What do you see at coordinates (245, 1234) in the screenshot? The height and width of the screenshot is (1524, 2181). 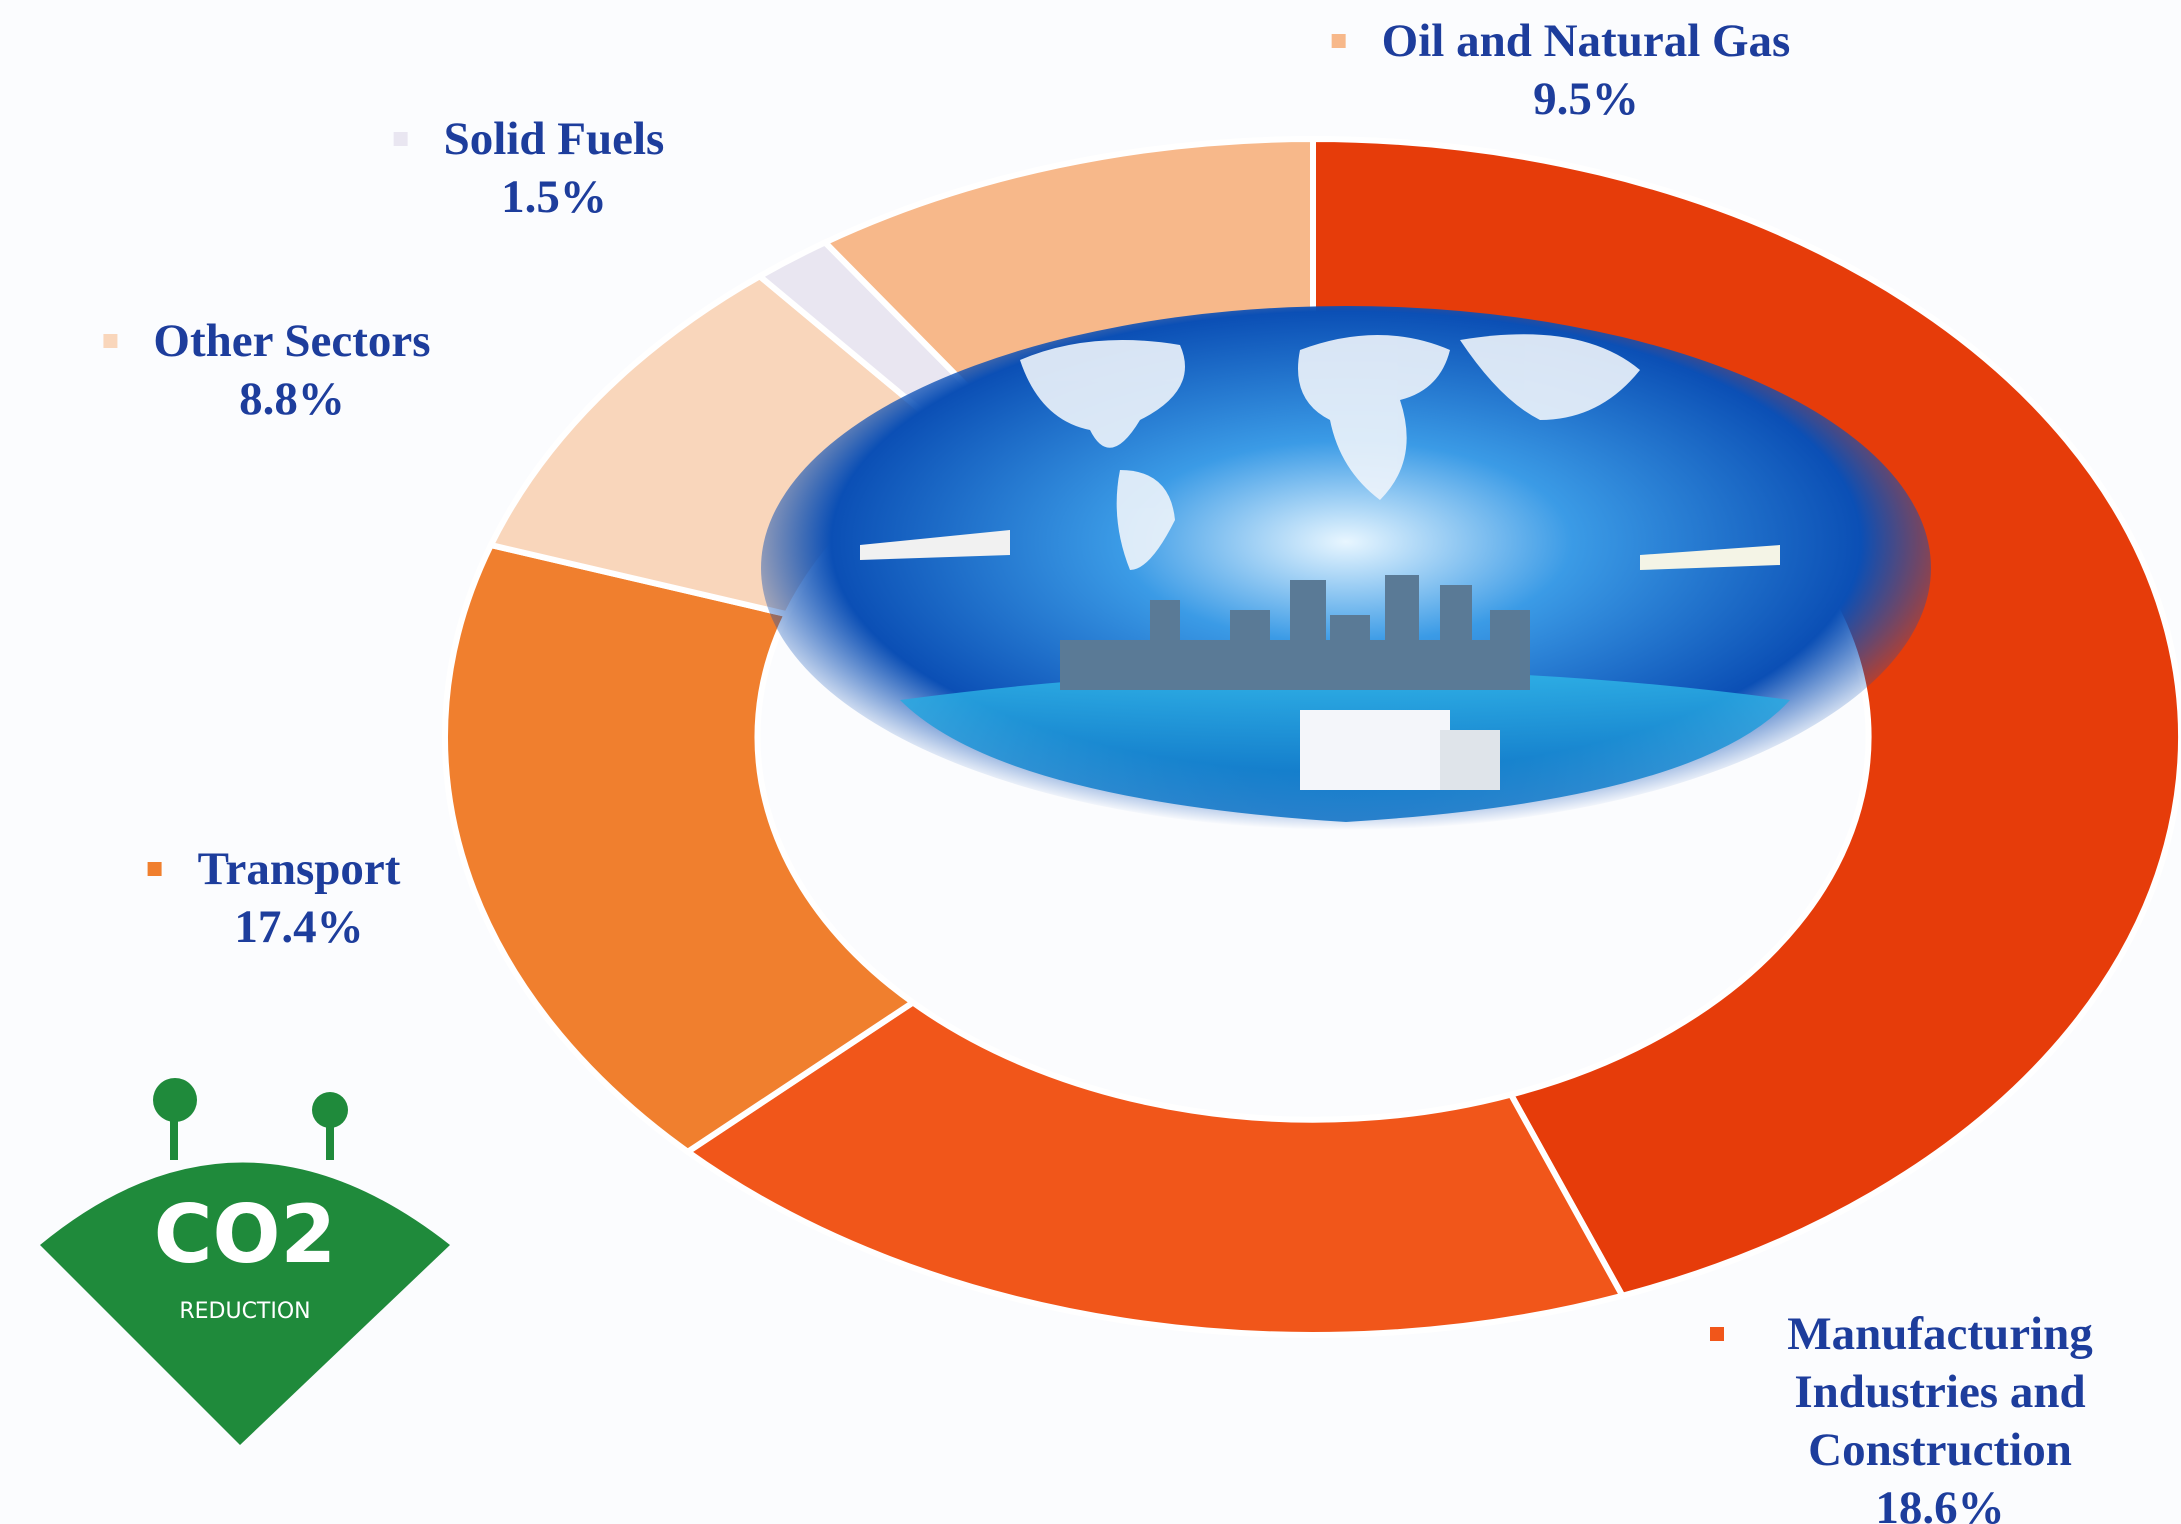 I see `logo-title: CO2` at bounding box center [245, 1234].